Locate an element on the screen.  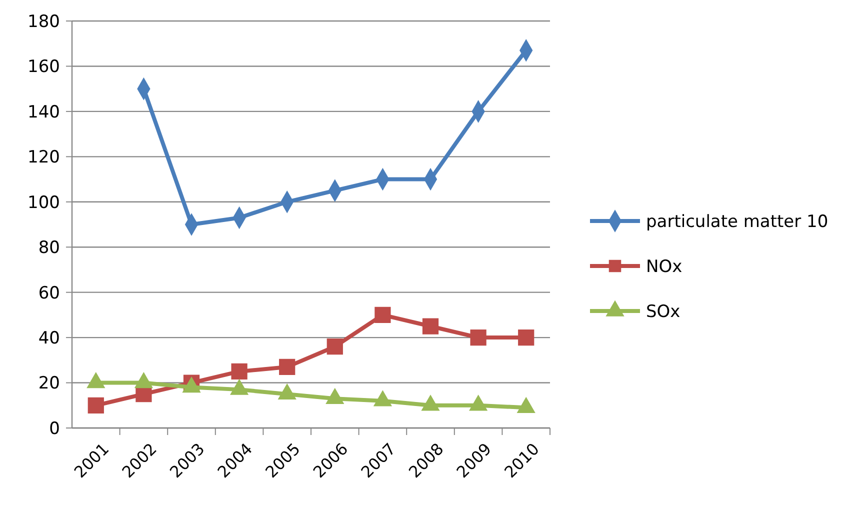
legend-label: particulate matter 10 is located at coordinates (737, 222).